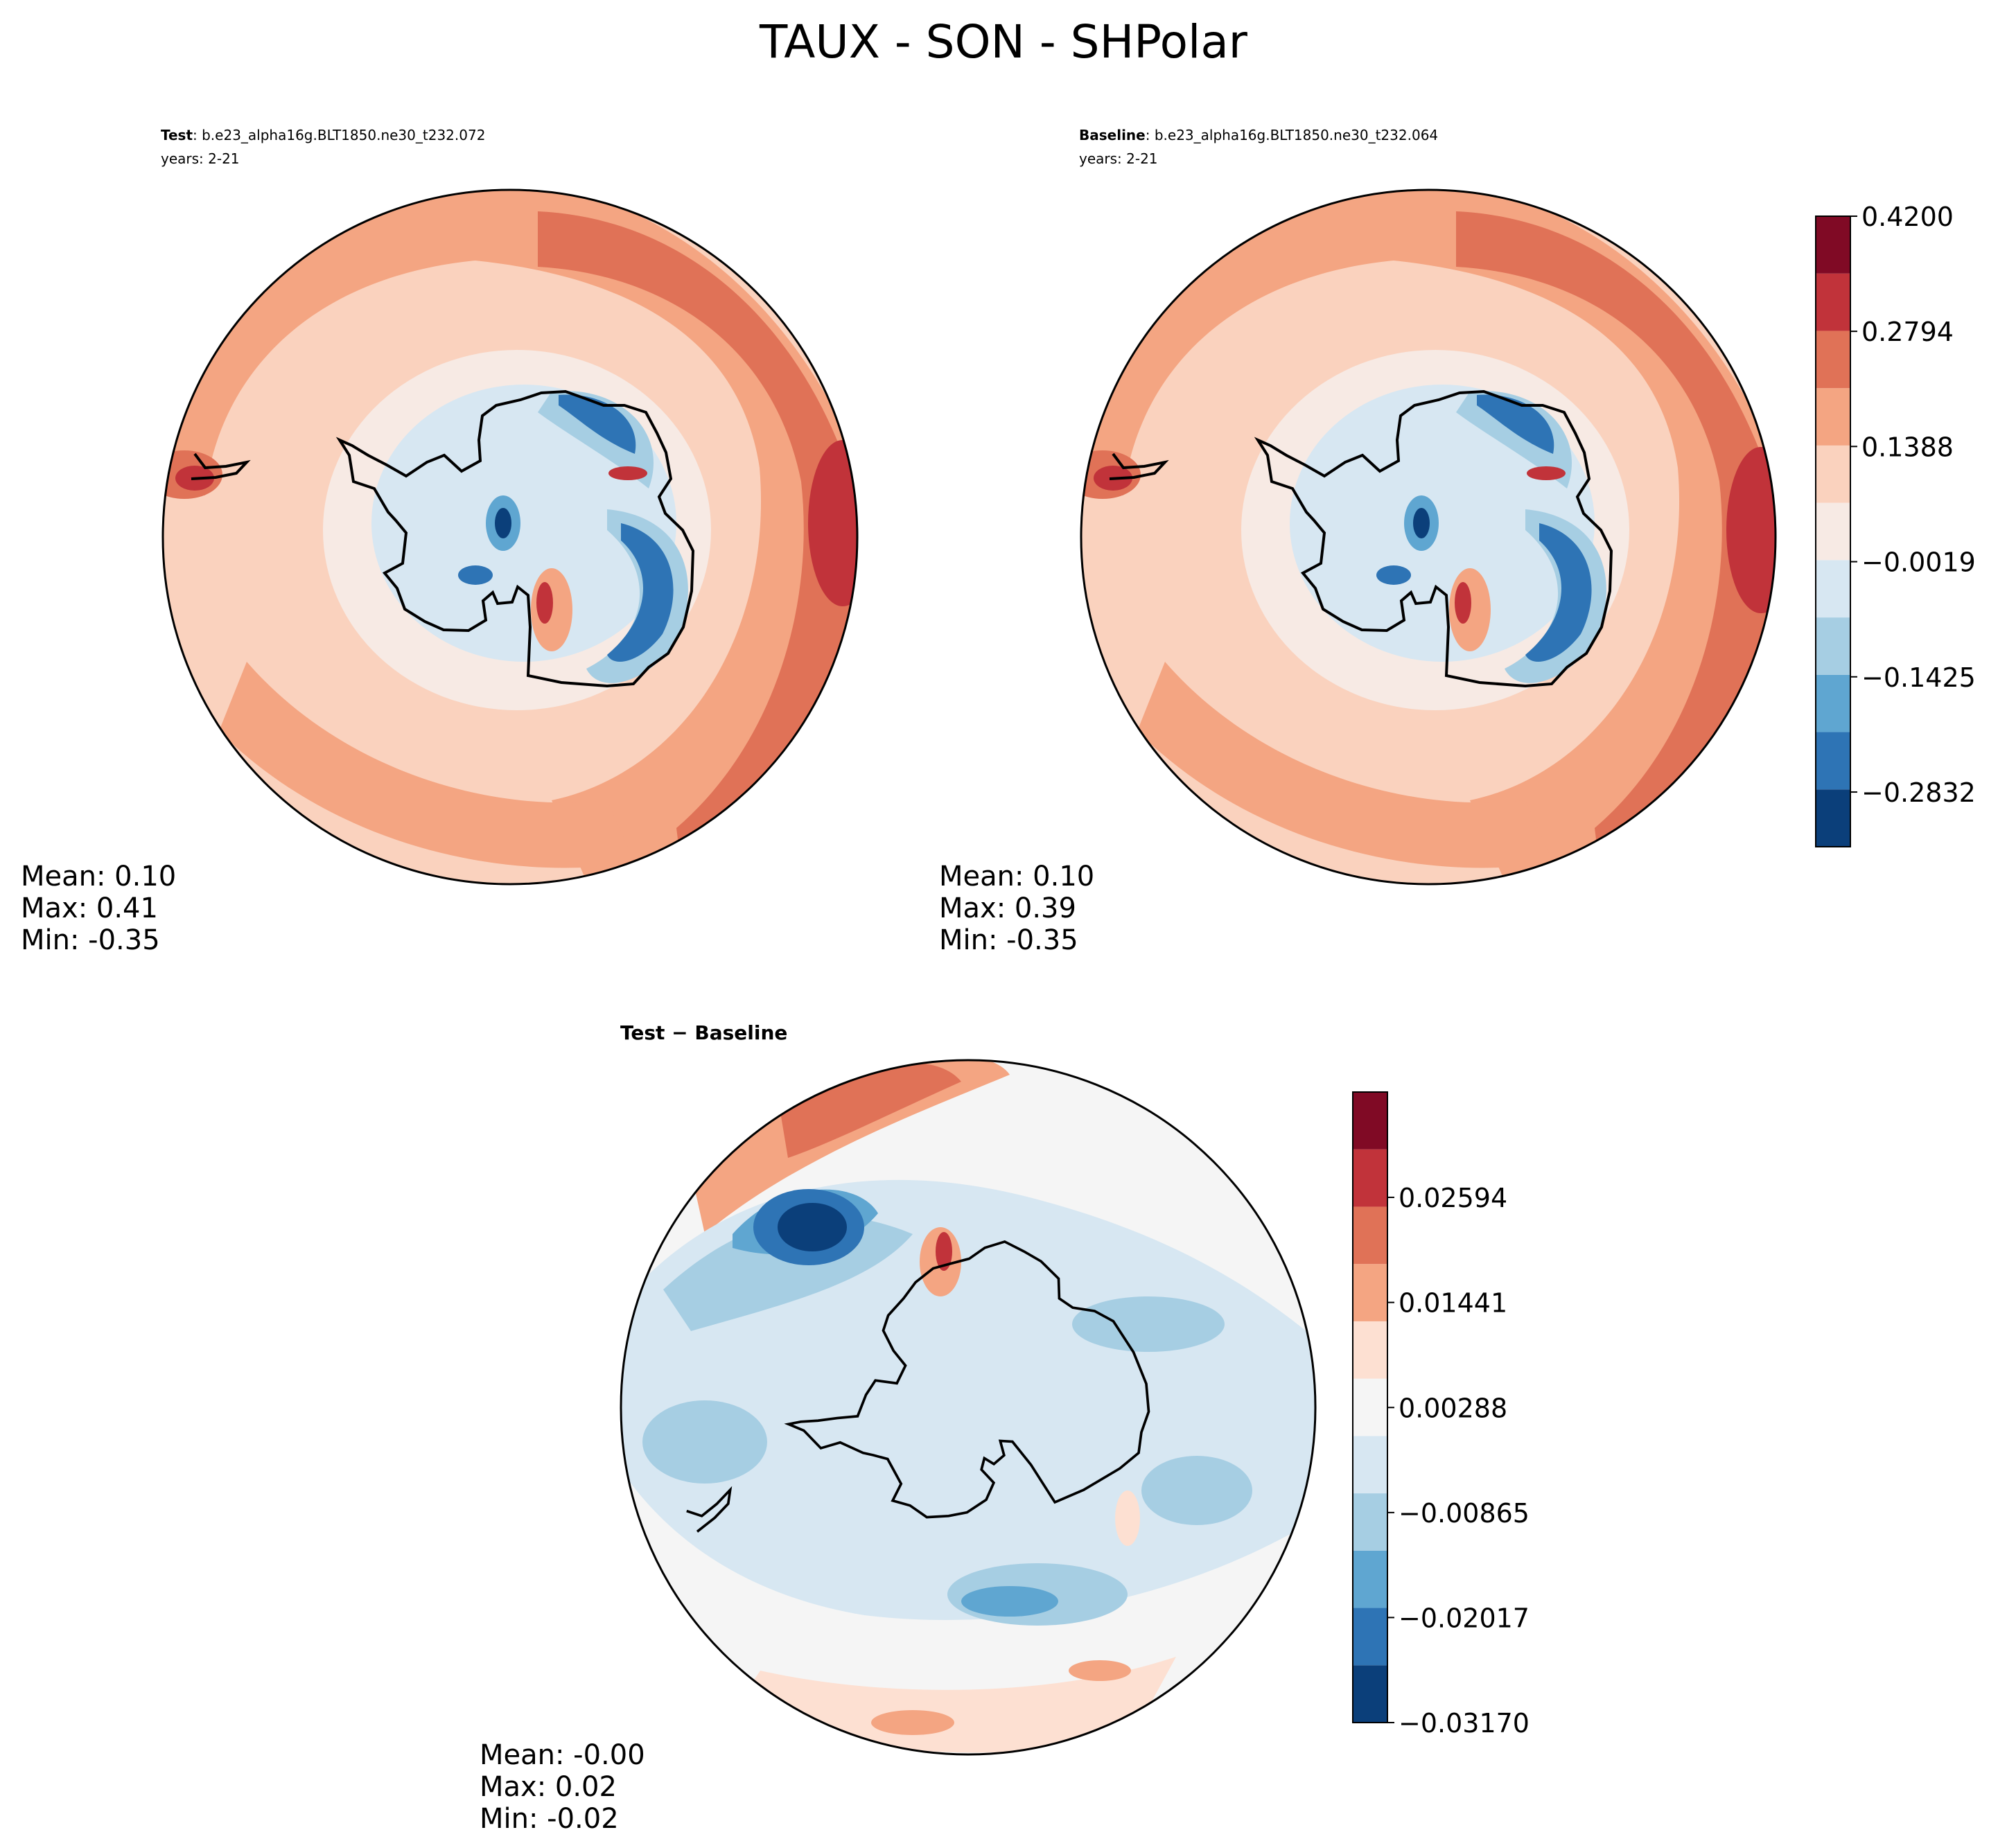 The width and height of the screenshot is (2007, 1848). I want to click on colorbar-difference-tick-label: −0.03170, so click(1464, 1723).